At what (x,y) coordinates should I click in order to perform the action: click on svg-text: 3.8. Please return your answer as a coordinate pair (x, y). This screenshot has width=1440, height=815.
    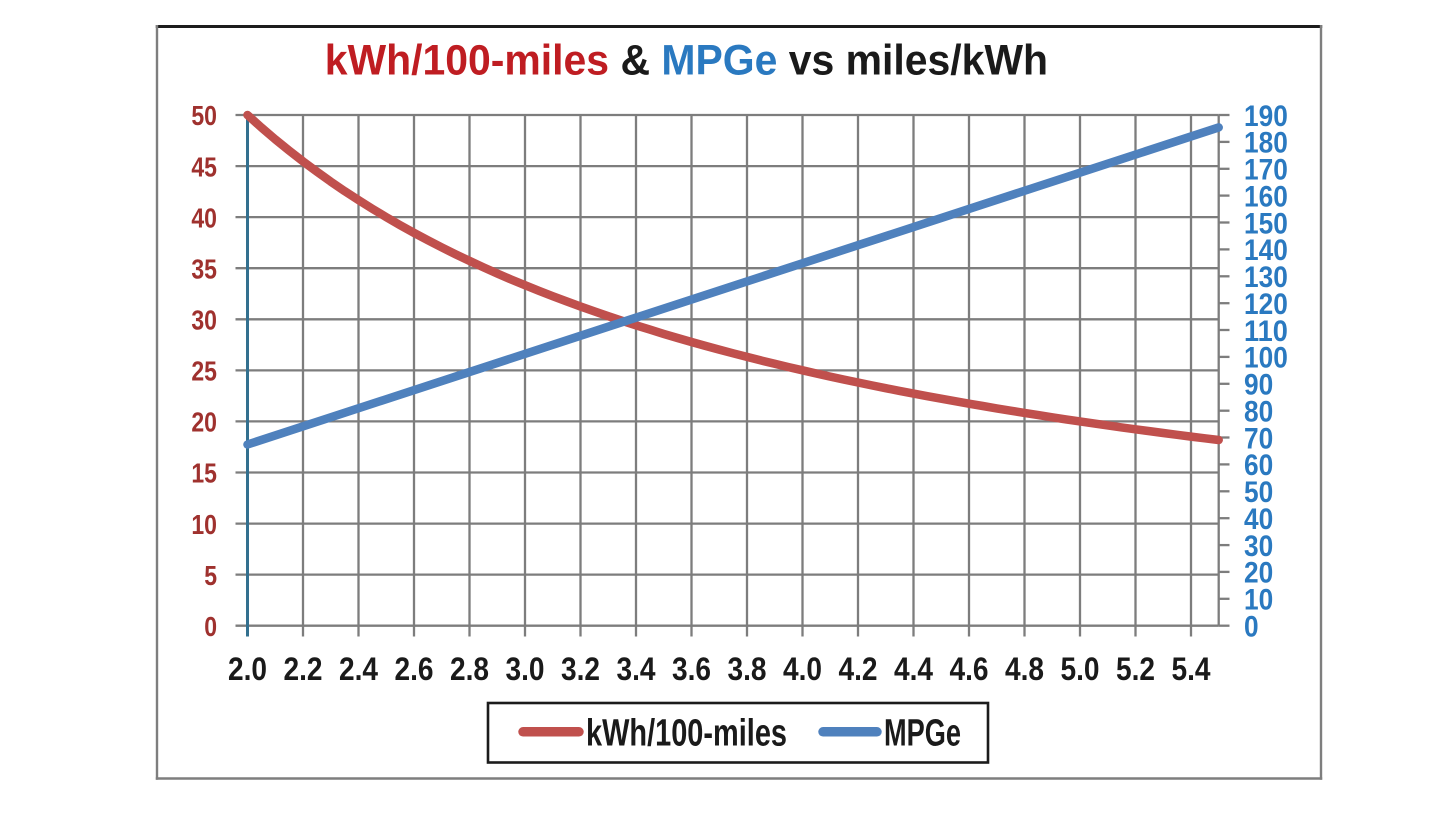
    Looking at the image, I should click on (747, 669).